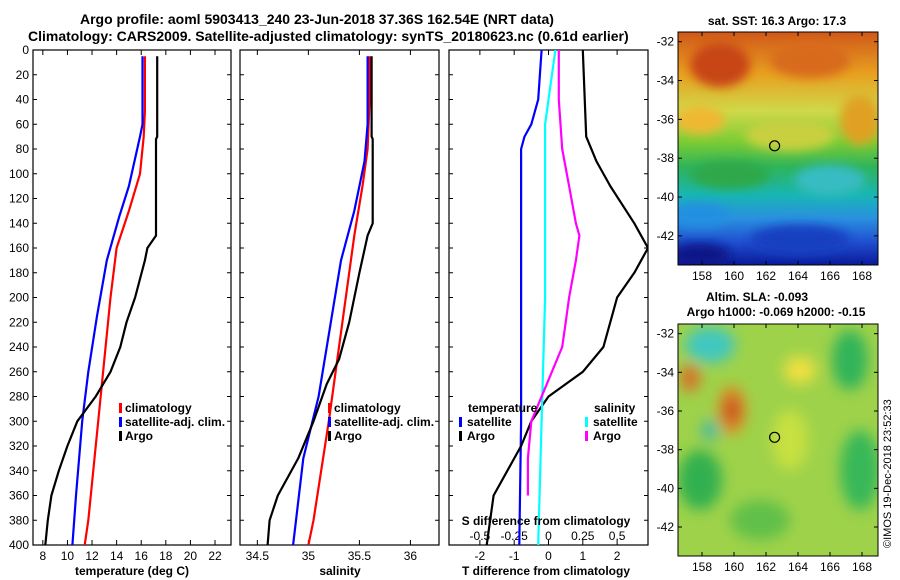 The width and height of the screenshot is (900, 580). What do you see at coordinates (480, 556) in the screenshot?
I see `x-tick-label: -2` at bounding box center [480, 556].